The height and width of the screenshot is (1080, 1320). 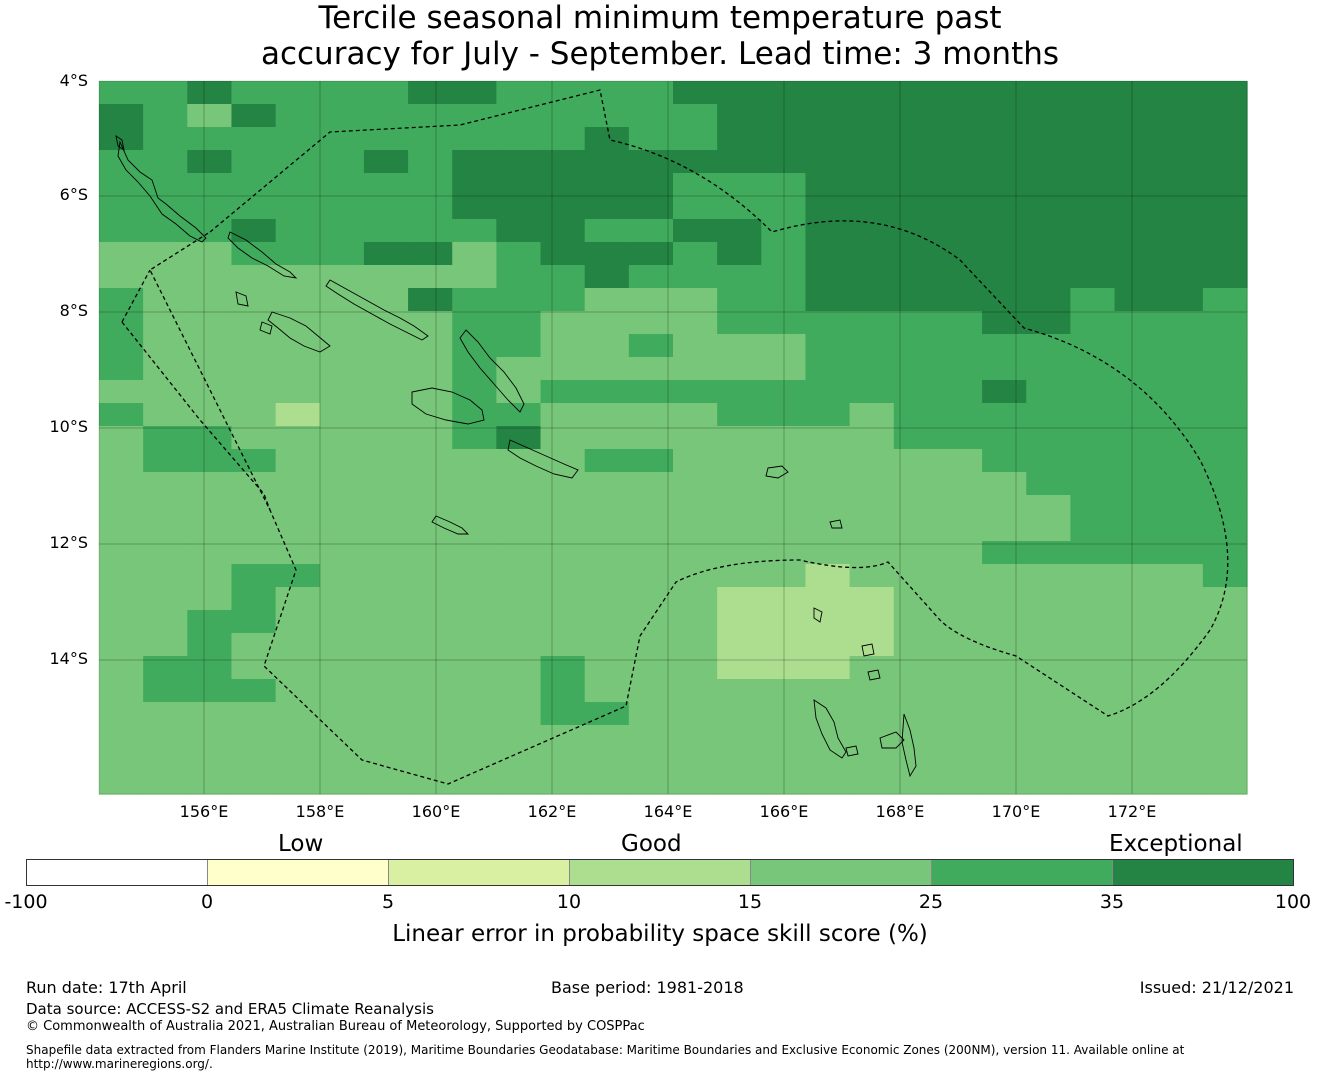 I want to click on island-malekula, so click(x=892, y=740).